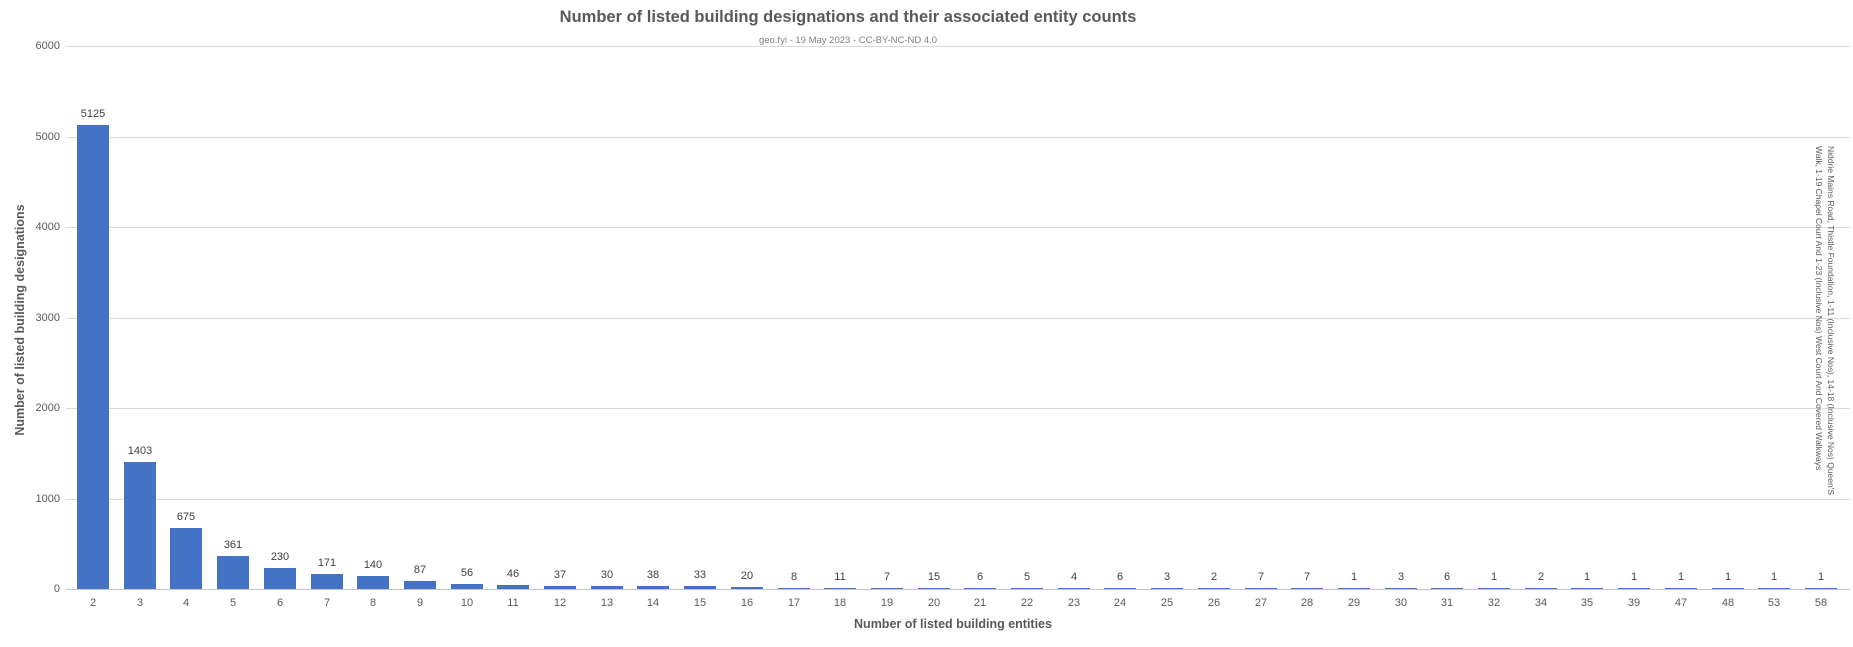 This screenshot has height=647, width=1853. I want to click on y-tick-label: 2000, so click(47, 408).